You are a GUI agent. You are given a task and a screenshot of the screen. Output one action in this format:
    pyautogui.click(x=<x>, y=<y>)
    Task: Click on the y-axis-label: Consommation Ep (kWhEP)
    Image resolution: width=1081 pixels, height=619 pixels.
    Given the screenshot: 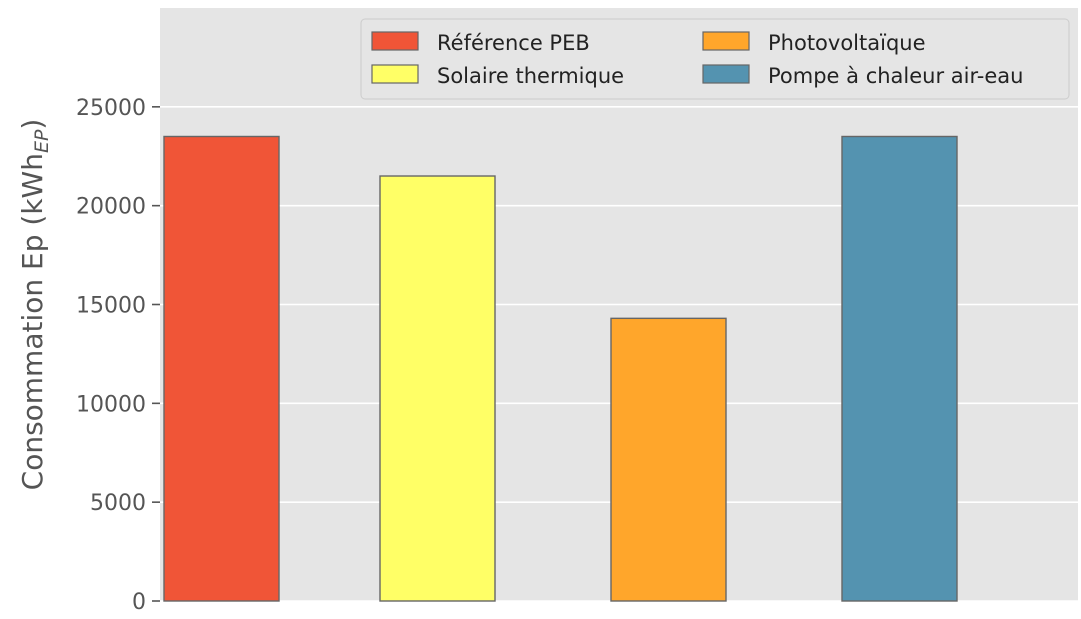 What is the action you would take?
    pyautogui.click(x=34, y=305)
    